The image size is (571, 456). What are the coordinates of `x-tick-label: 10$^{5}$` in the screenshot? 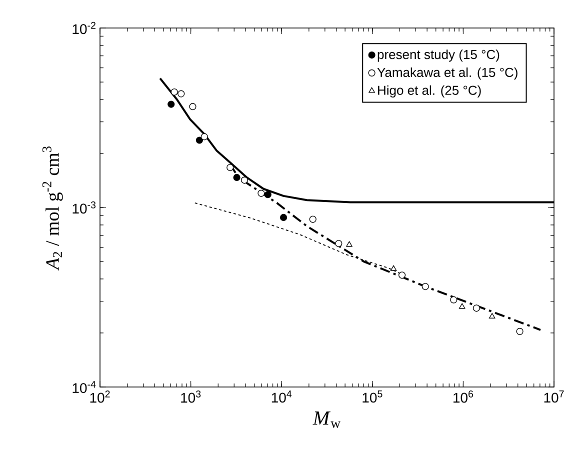 It's located at (372, 396).